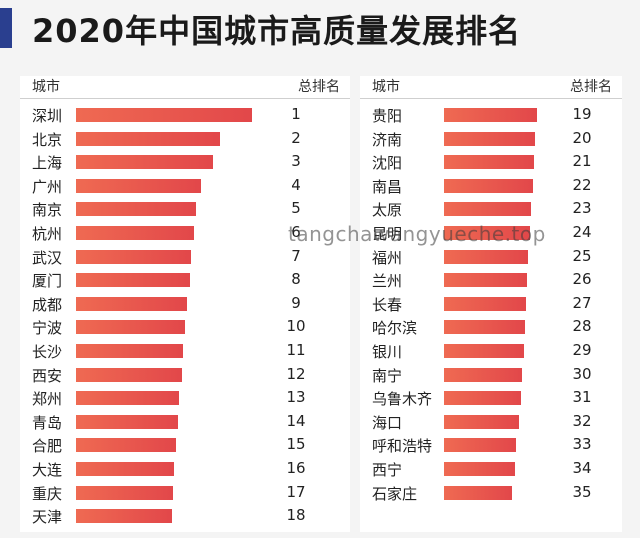 The width and height of the screenshot is (640, 538). I want to click on rank-value: 20, so click(582, 137).